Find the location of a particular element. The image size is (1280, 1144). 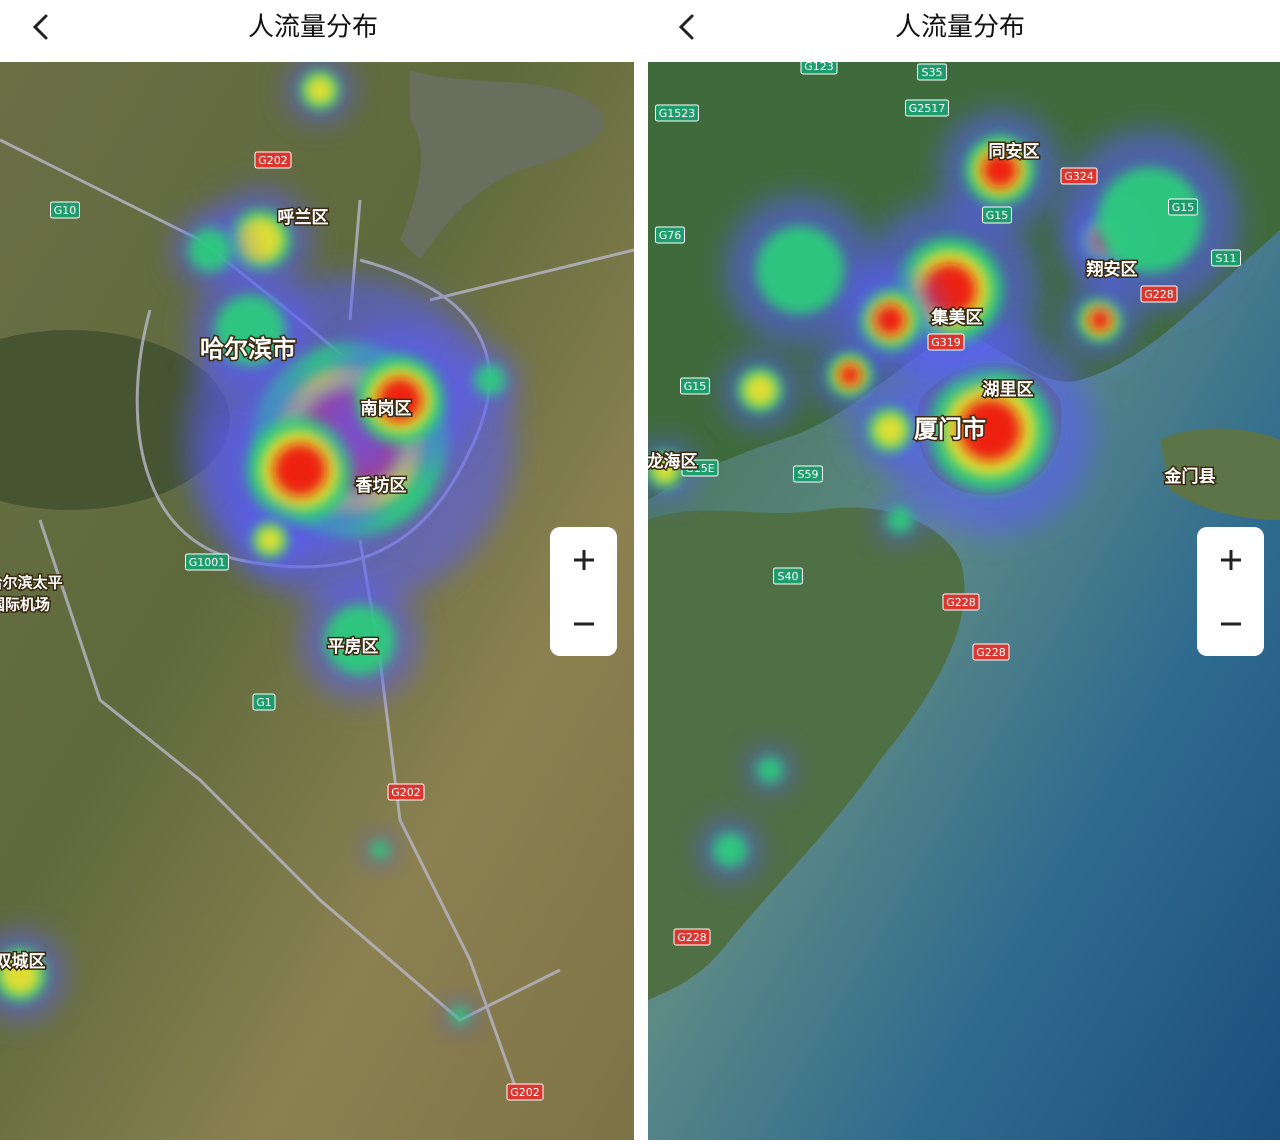

road-label: G1 is located at coordinates (264, 702).